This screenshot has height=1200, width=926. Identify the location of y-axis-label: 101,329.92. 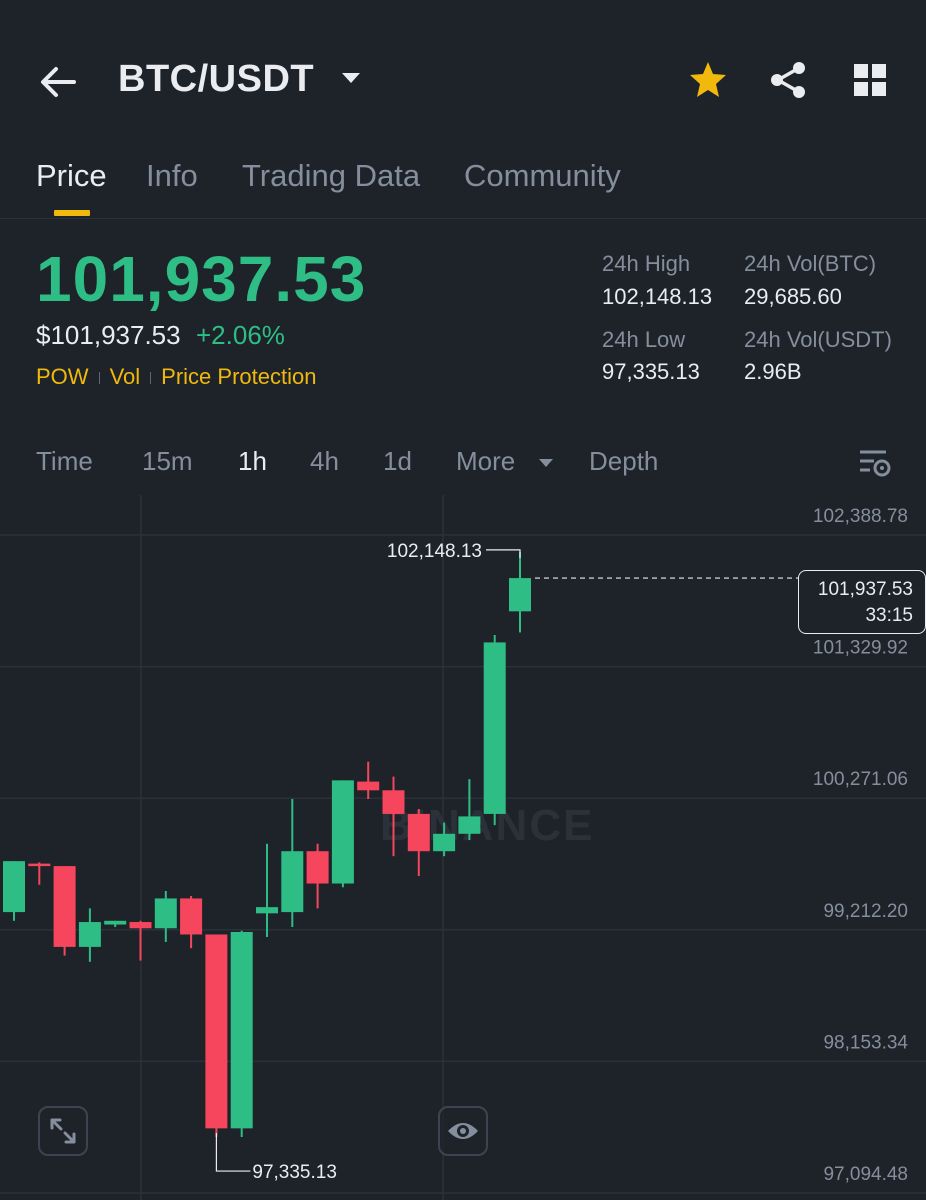
(860, 648).